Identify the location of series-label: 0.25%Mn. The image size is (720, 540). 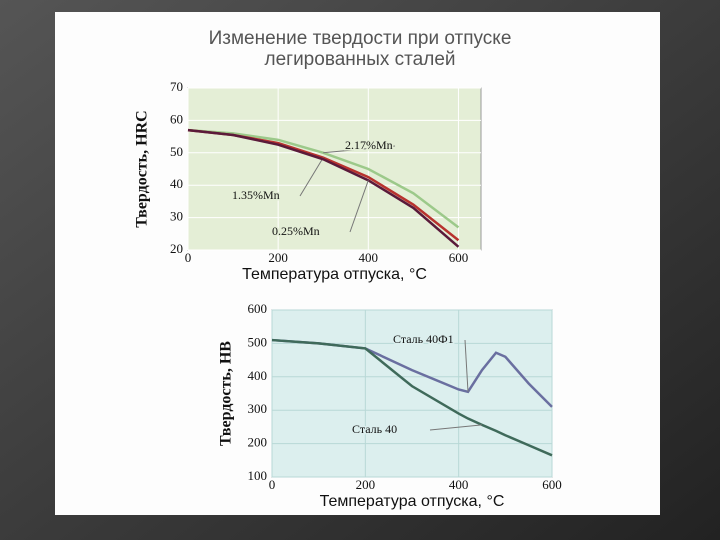
(296, 231).